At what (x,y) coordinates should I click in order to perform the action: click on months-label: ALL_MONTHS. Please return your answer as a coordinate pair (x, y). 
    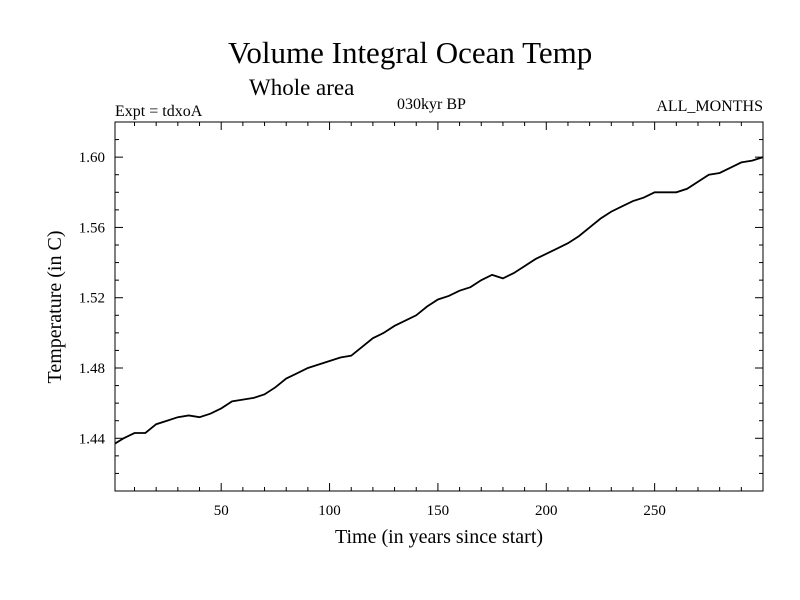
    Looking at the image, I should click on (709, 106).